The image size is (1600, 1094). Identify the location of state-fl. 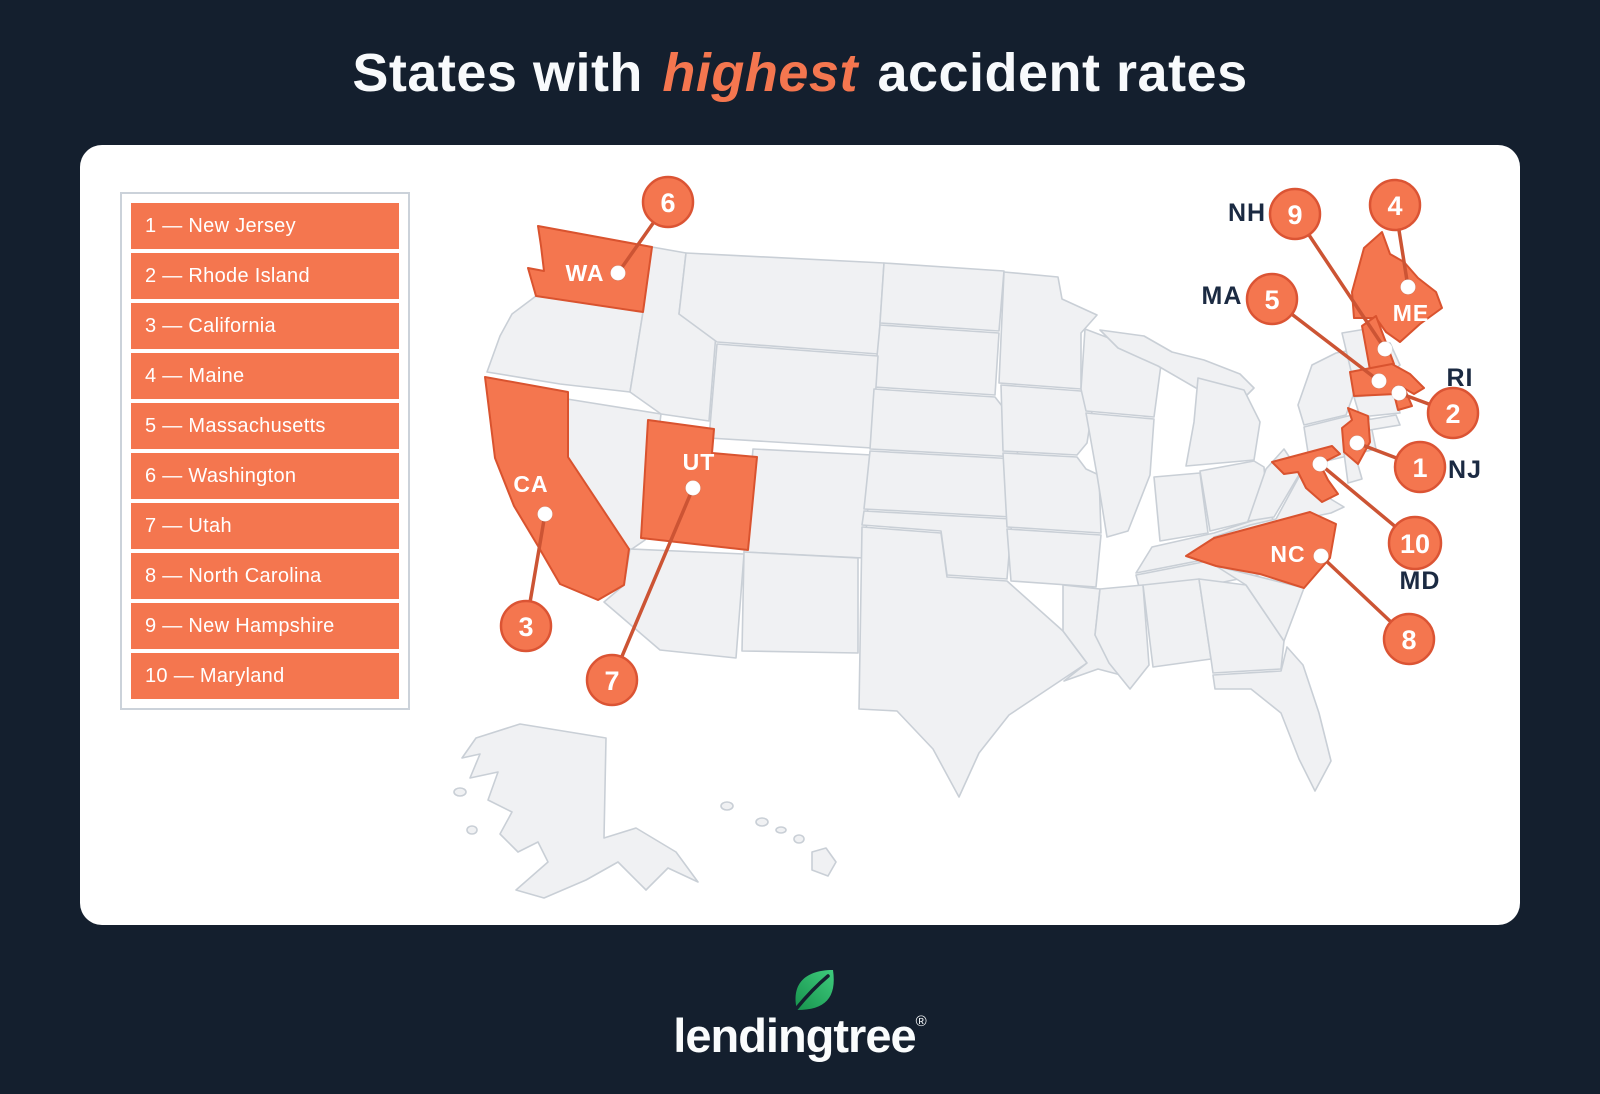
(1272, 719).